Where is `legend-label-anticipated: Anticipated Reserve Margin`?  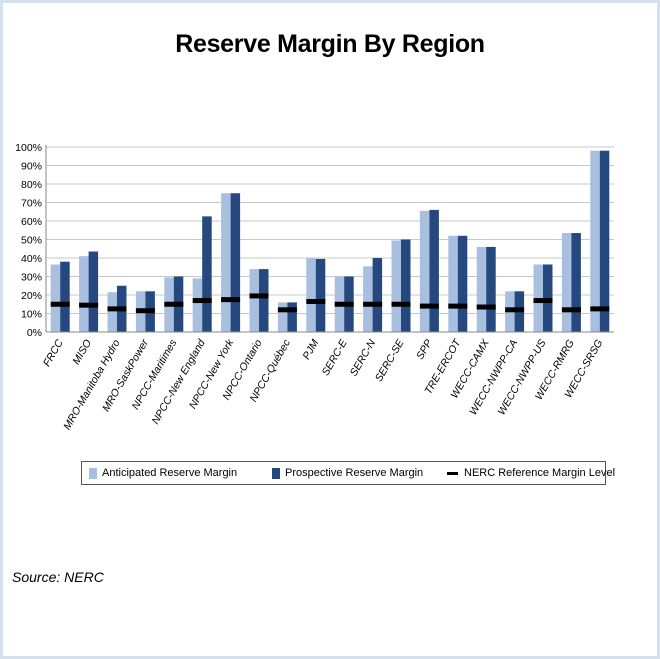 legend-label-anticipated: Anticipated Reserve Margin is located at coordinates (170, 473).